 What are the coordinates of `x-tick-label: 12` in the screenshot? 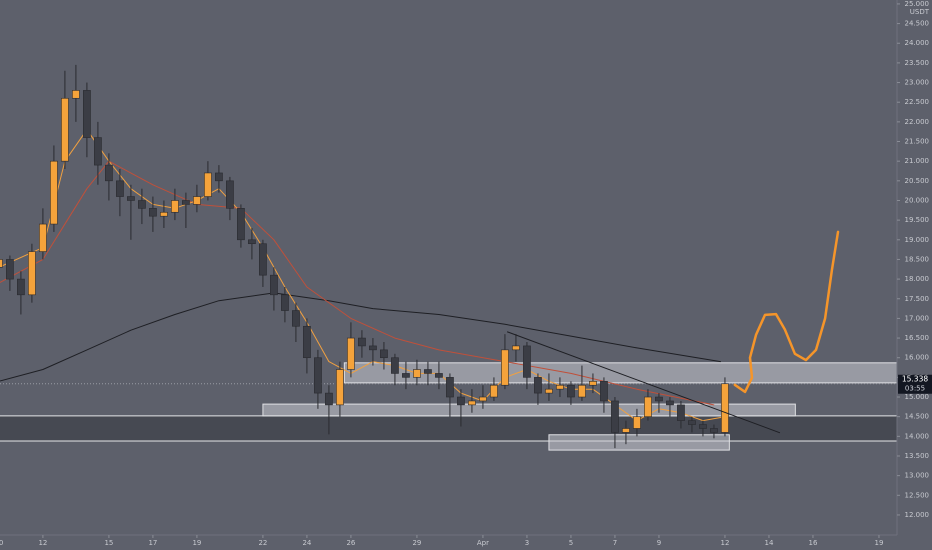 It's located at (42, 543).